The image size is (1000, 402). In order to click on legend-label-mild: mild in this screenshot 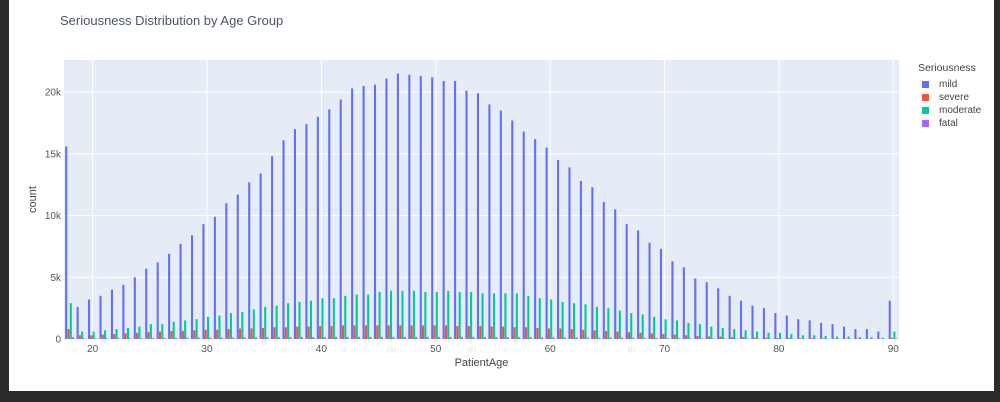, I will do `click(948, 84)`.